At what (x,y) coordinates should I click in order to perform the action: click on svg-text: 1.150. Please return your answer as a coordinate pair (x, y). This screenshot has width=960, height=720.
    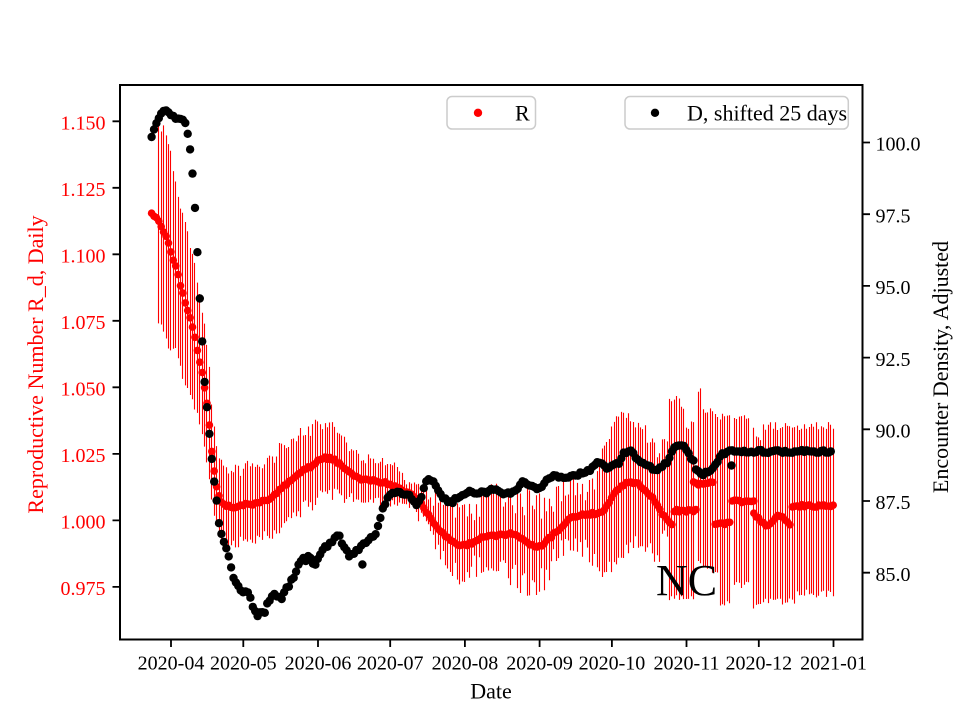
    Looking at the image, I should click on (83, 124).